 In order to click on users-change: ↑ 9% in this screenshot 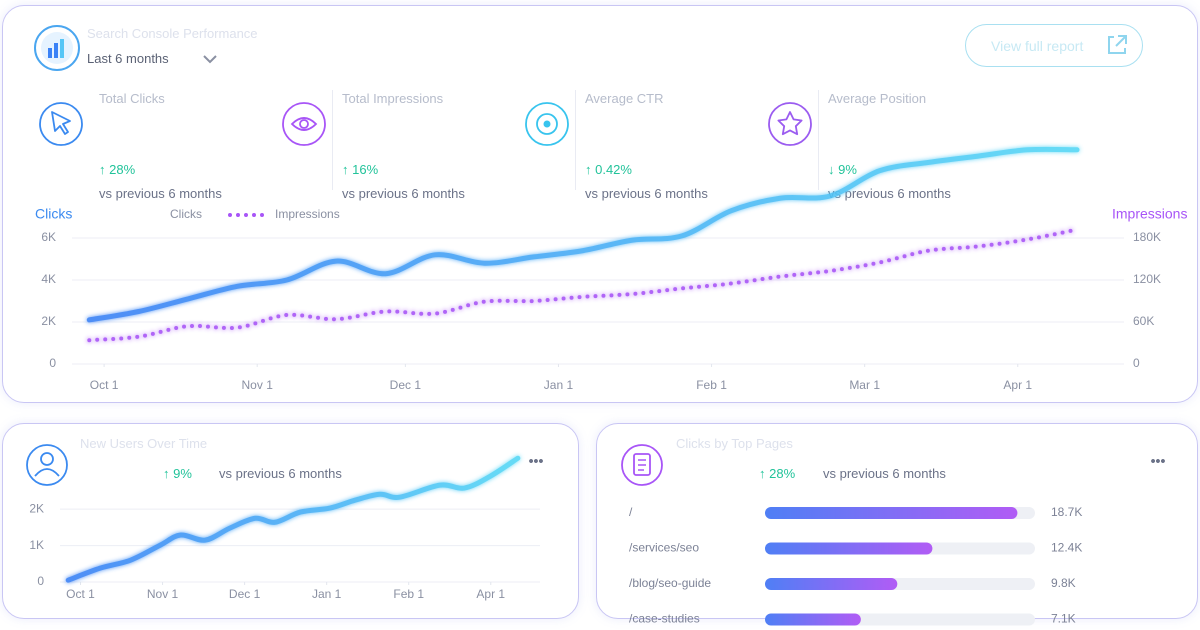, I will do `click(177, 473)`.